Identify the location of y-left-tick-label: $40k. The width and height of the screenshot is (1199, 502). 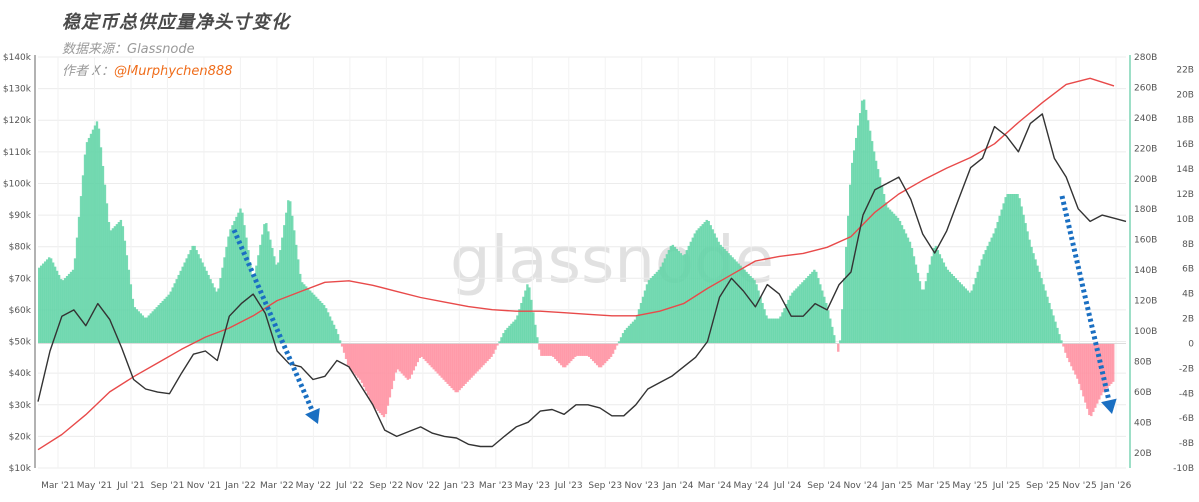
(20, 374).